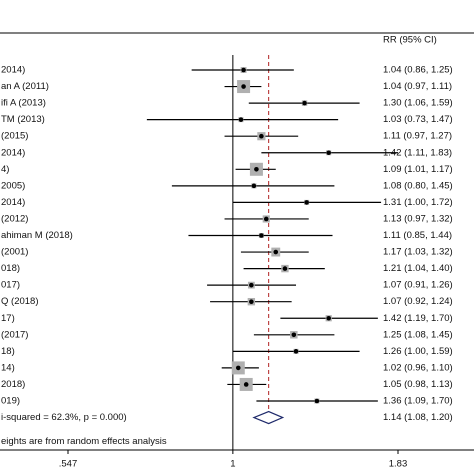 The image size is (474, 474). Describe the element at coordinates (418, 351) in the screenshot. I see `value-label: 1.26 (1.00, 1.59)` at that location.